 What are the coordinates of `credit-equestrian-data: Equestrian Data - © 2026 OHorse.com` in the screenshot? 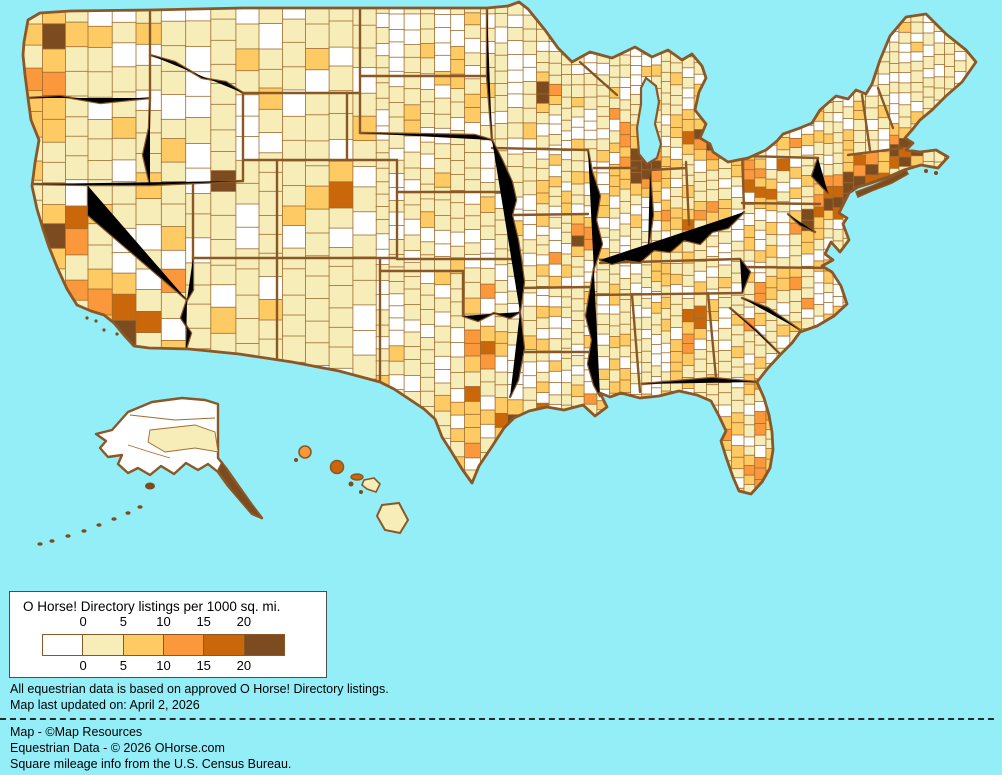 It's located at (117, 748).